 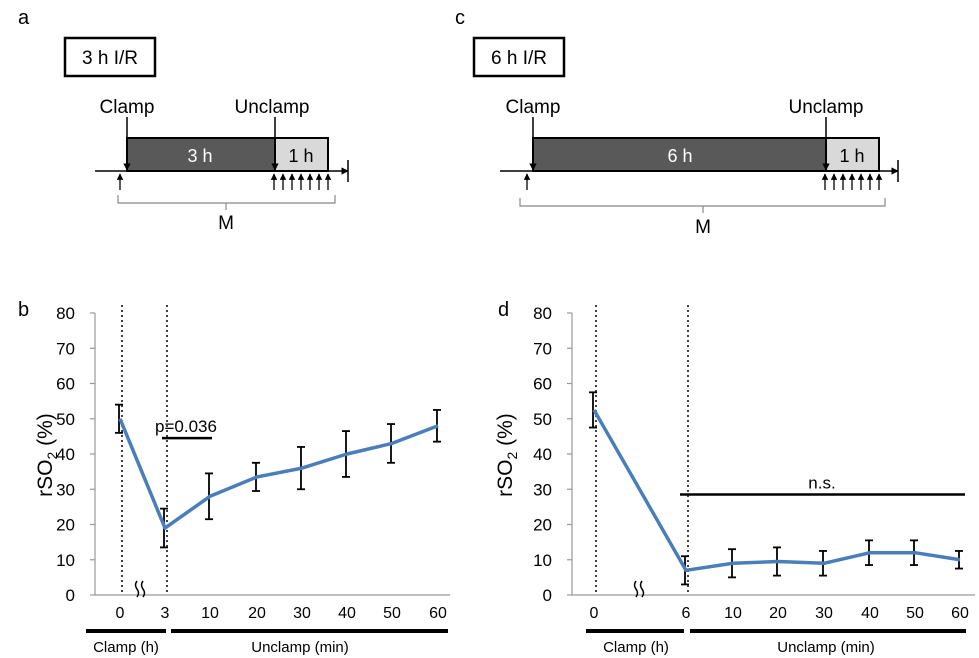 What do you see at coordinates (144, 450) in the screenshot?
I see `panel-b-reference-lines` at bounding box center [144, 450].